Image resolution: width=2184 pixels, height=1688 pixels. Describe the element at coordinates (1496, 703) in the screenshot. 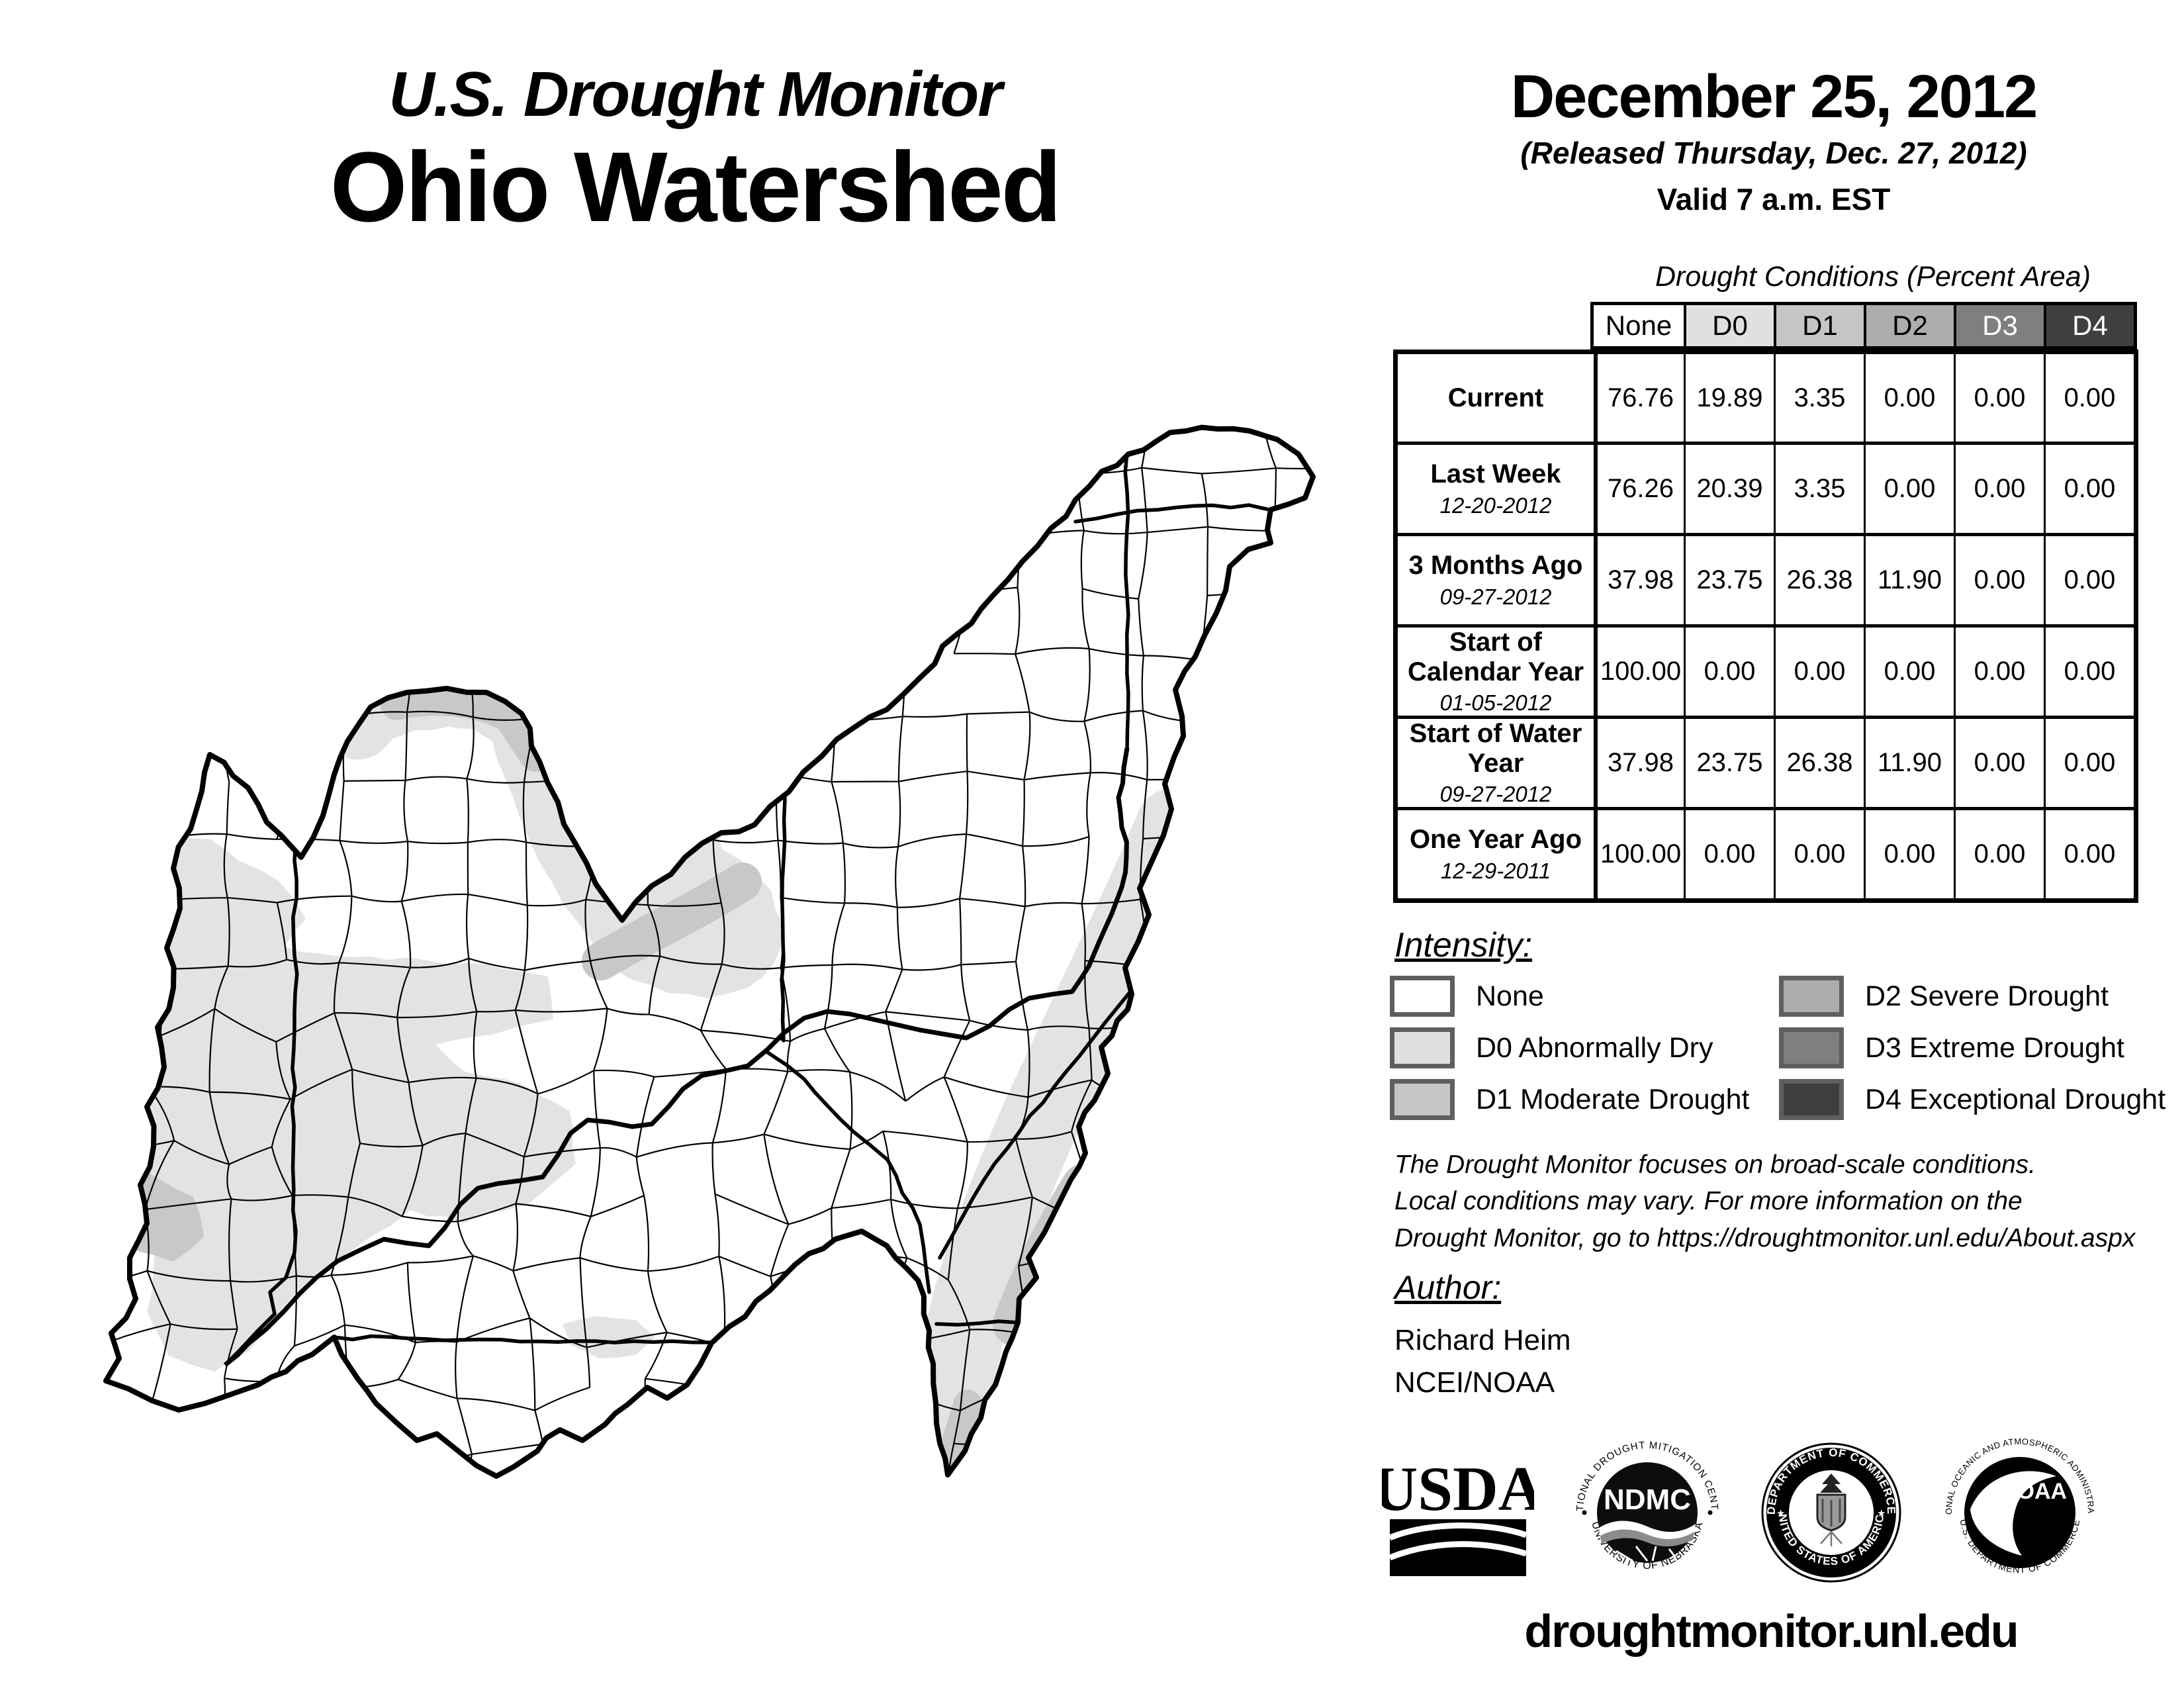

I see `row-date-text: 01-05-2012` at that location.